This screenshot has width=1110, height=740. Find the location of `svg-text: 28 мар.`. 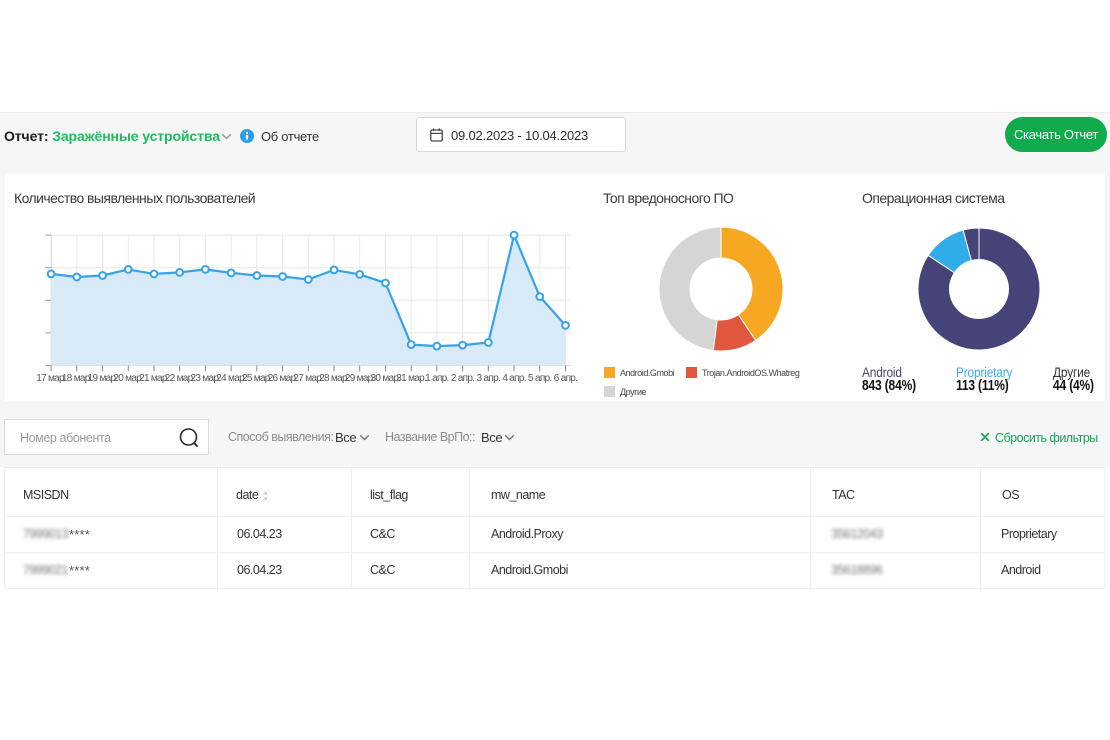

svg-text: 28 мар. is located at coordinates (334, 378).